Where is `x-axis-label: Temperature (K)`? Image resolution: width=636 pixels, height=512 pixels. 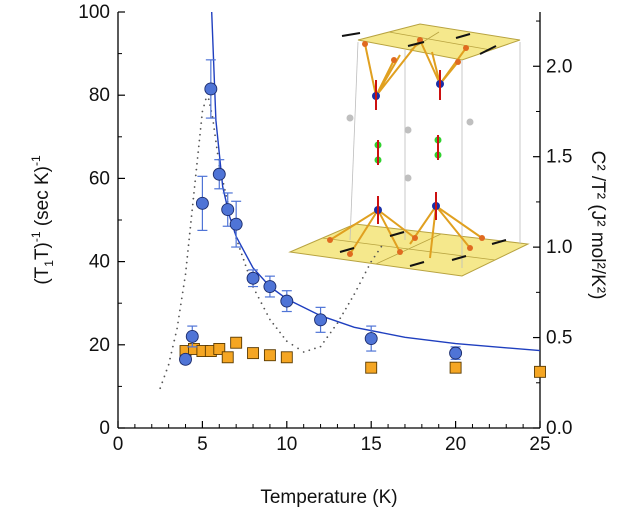 x-axis-label: Temperature (K) is located at coordinates (328, 497).